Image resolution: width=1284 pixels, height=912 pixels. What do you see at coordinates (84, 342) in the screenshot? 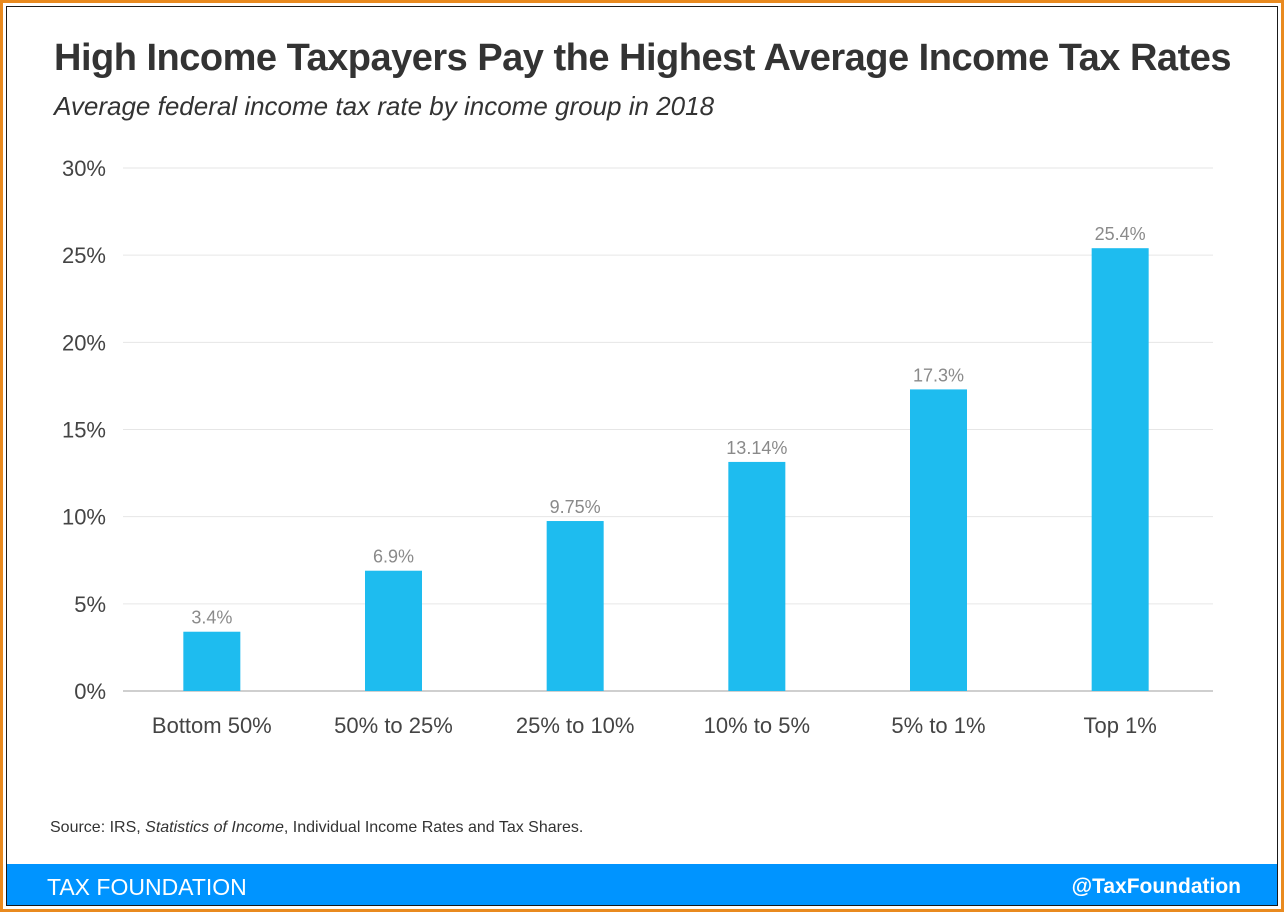
I see `y-tick-label: 20%` at bounding box center [84, 342].